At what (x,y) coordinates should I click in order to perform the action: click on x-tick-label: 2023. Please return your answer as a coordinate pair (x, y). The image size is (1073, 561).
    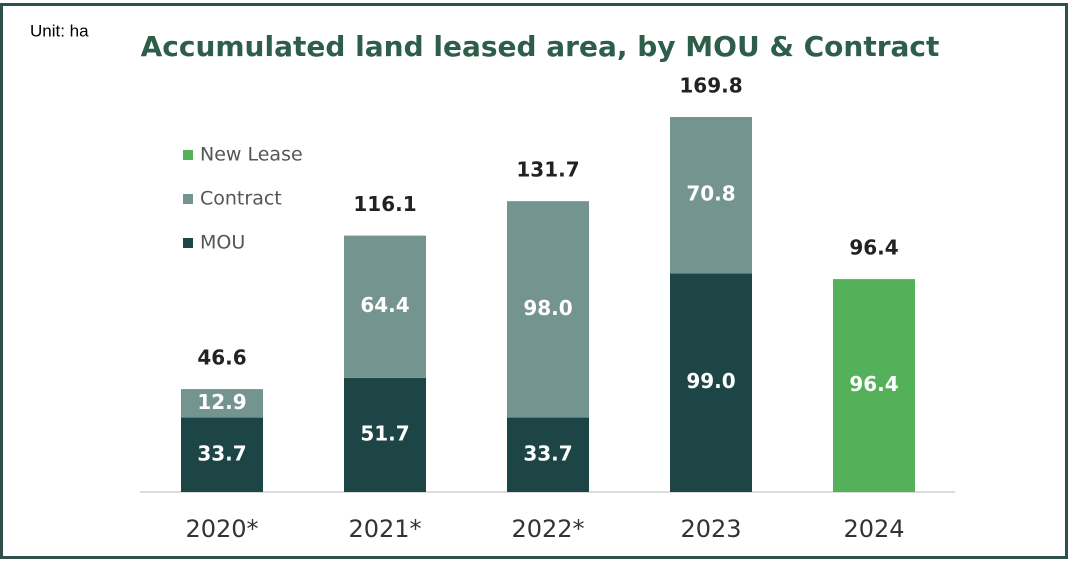
    Looking at the image, I should click on (710, 529).